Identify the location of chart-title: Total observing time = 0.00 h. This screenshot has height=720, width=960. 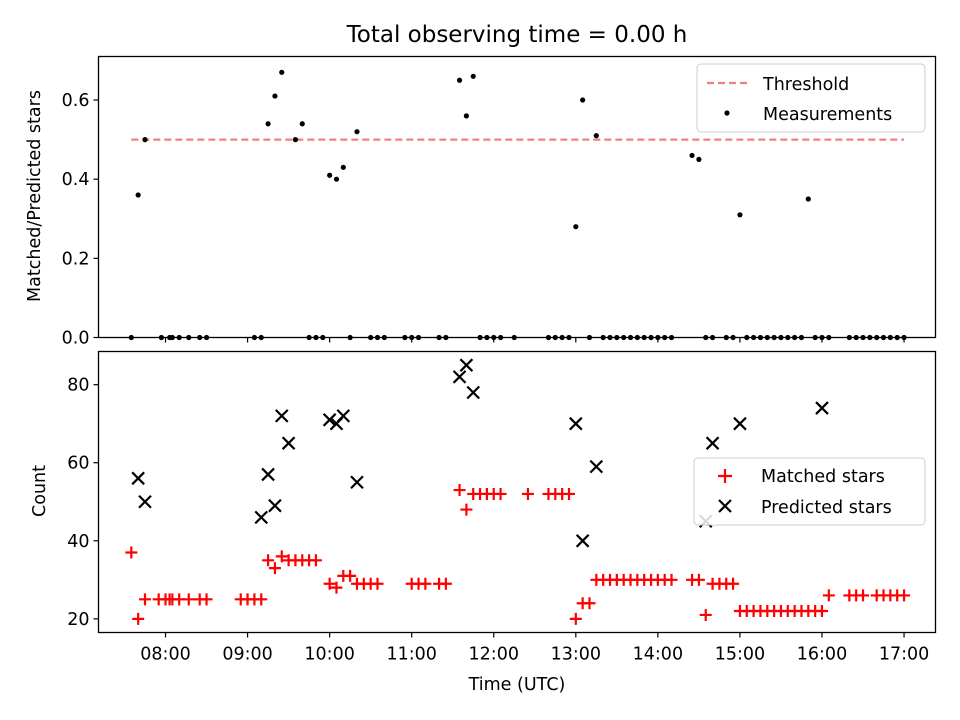
(517, 35).